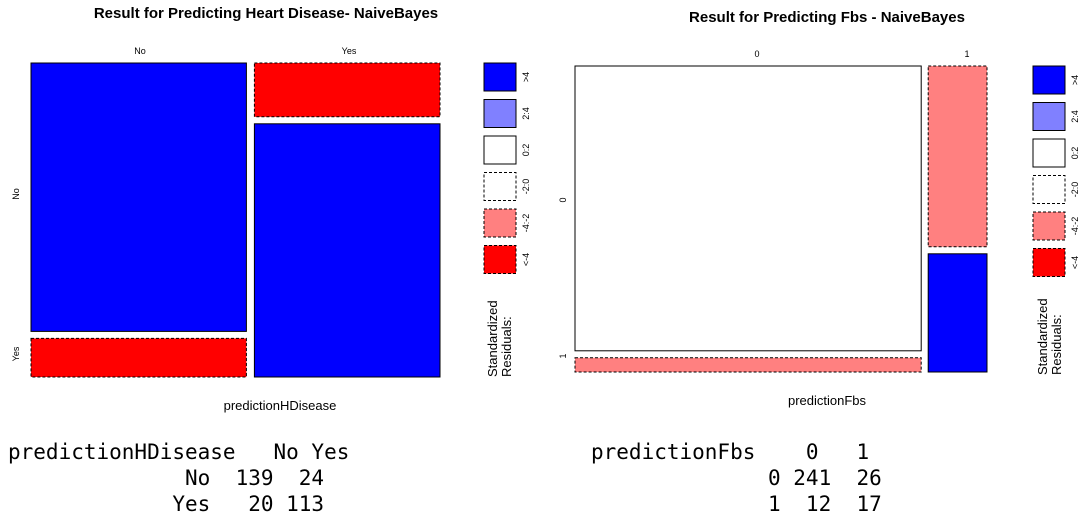 The image size is (1089, 531). What do you see at coordinates (138, 357) in the screenshot?
I see `mosaic-cell-No-Yes` at bounding box center [138, 357].